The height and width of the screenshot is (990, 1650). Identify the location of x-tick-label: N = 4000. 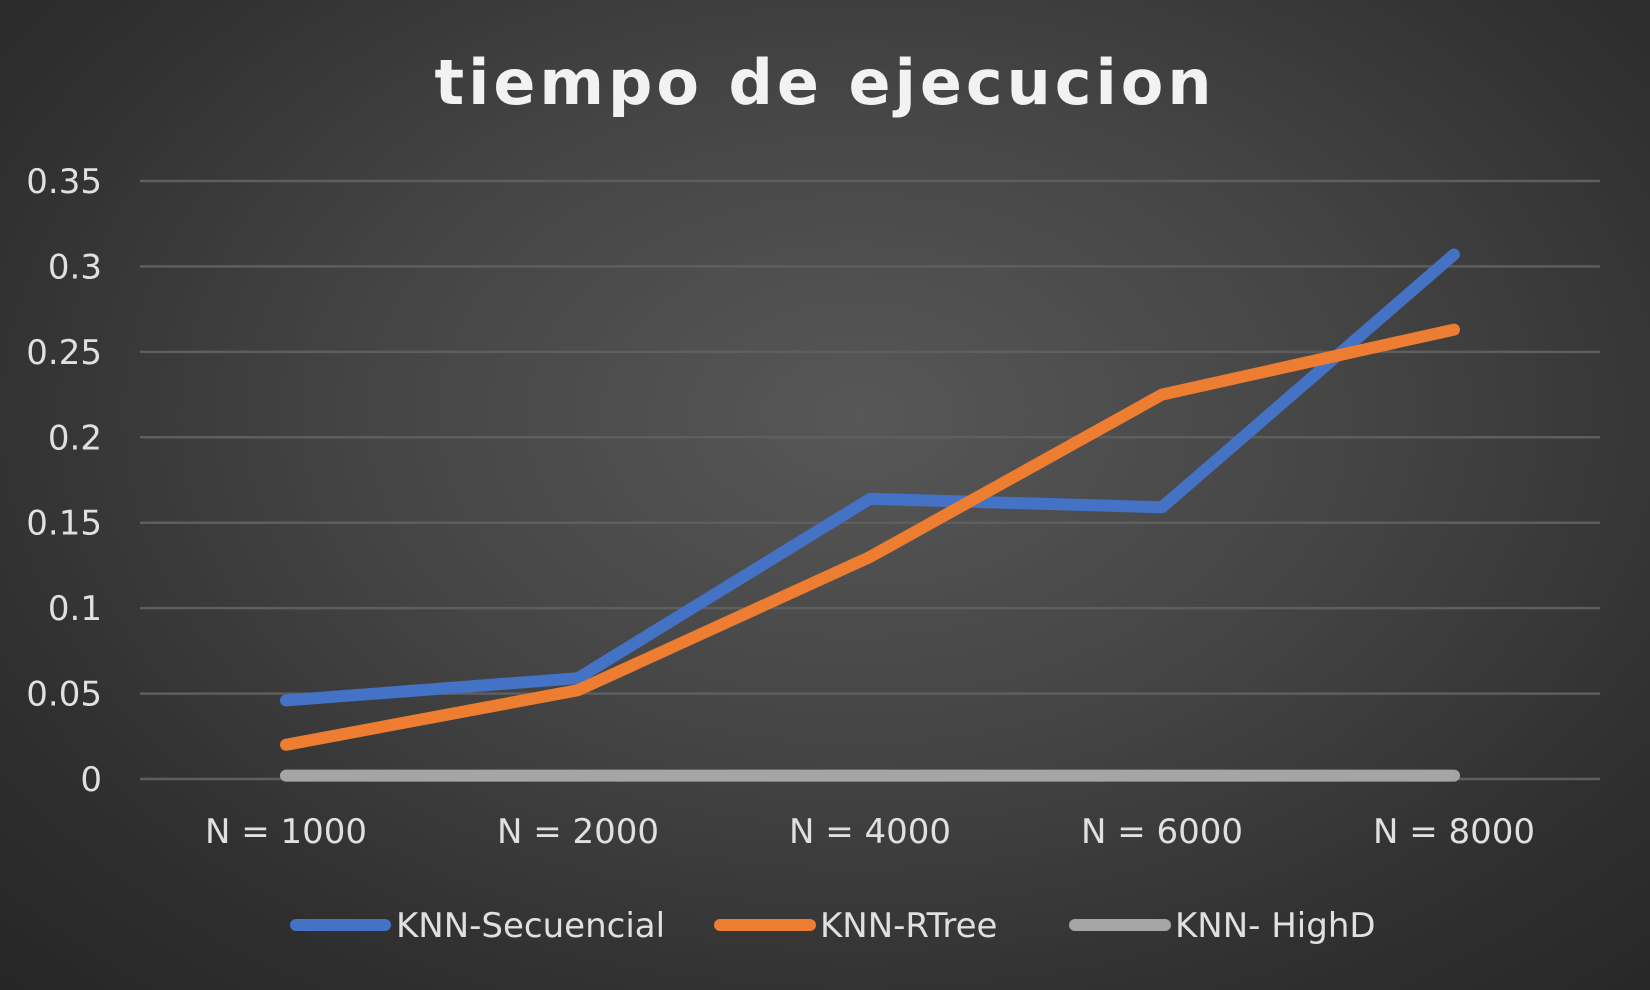
(870, 832).